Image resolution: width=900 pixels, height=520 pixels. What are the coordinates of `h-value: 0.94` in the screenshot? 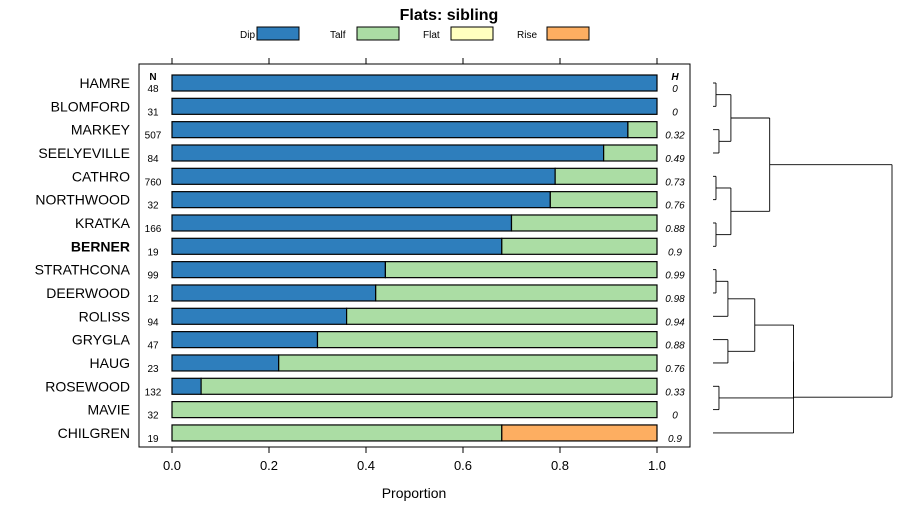 It's located at (675, 322).